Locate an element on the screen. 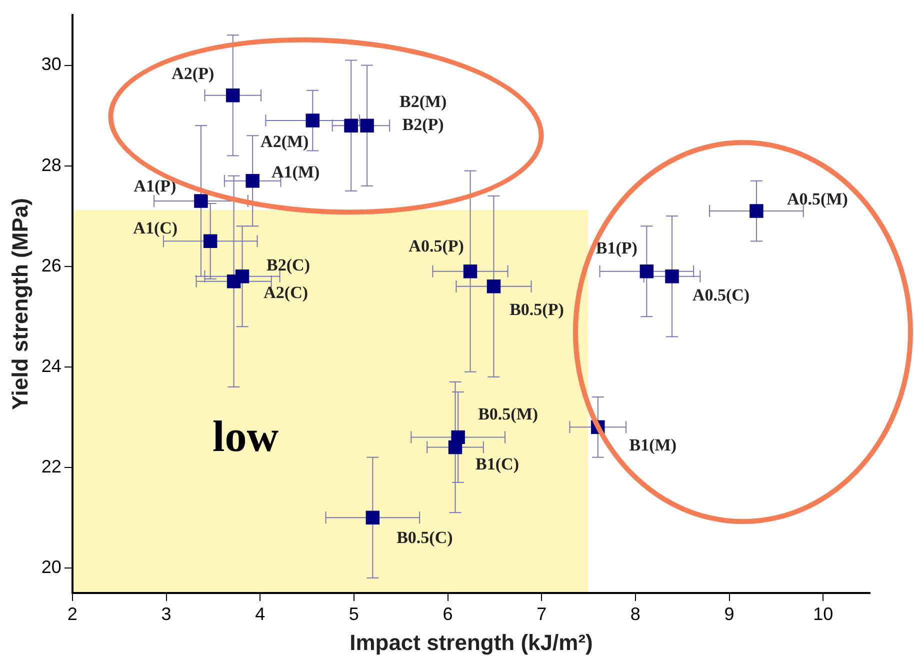 This screenshot has height=663, width=914. annotation: B1(M) is located at coordinates (652, 445).